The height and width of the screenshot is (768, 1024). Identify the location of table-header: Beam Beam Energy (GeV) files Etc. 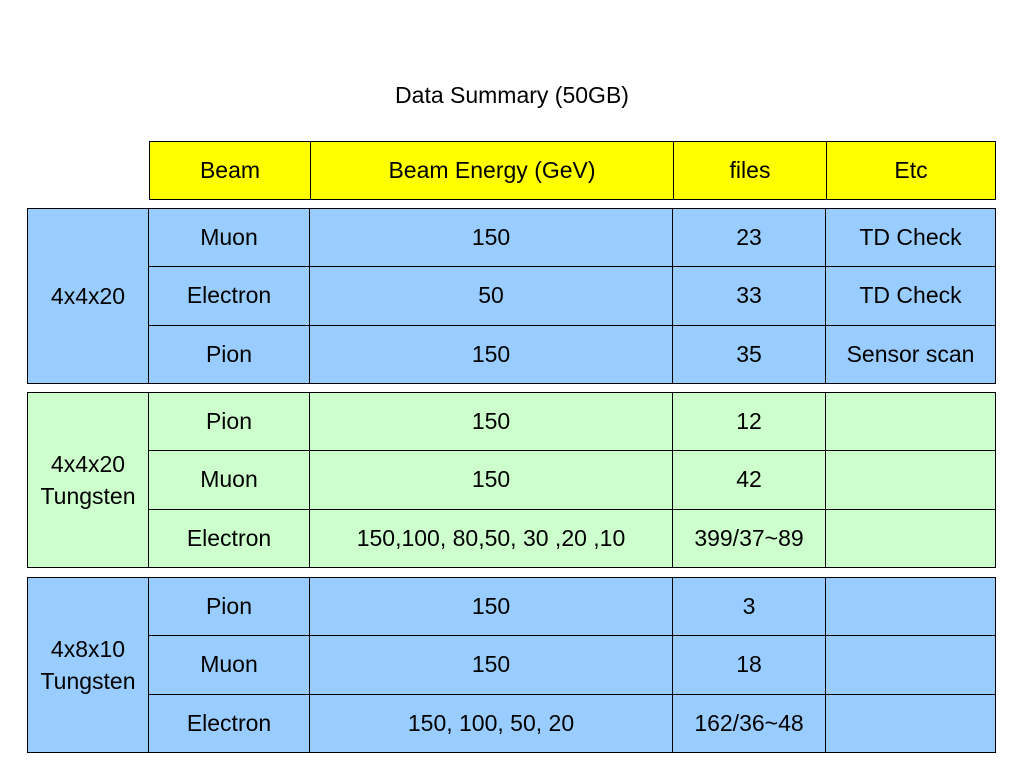
(572, 170).